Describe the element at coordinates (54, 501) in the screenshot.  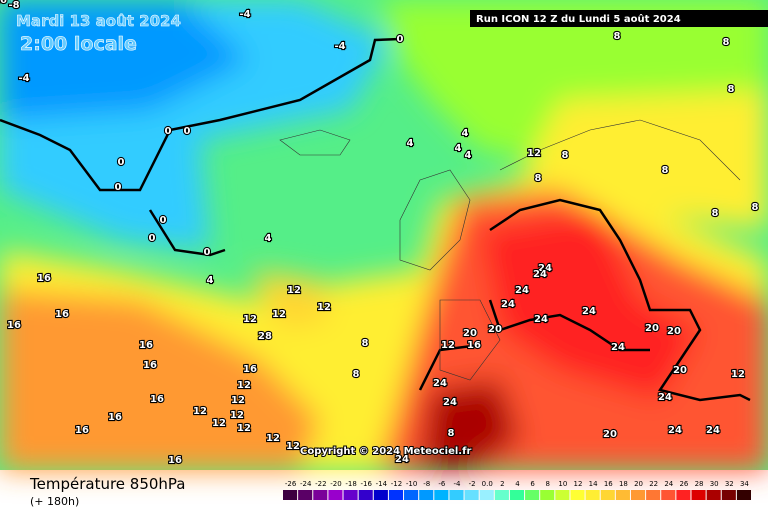
I see `lead-time: (+ 180h)` at that location.